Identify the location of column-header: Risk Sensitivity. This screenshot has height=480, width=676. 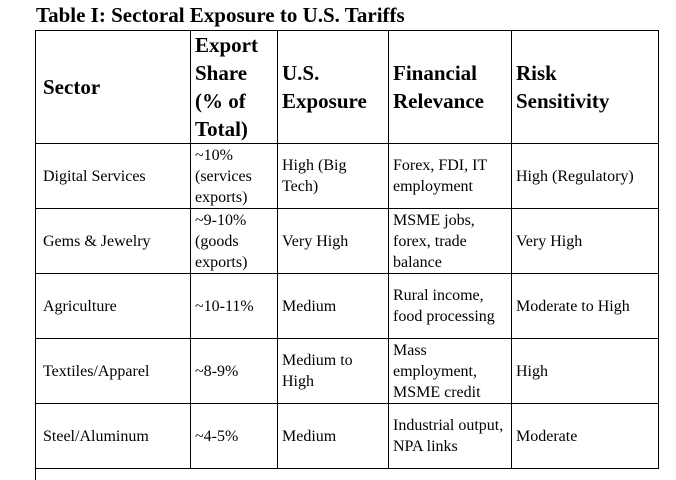
(585, 87).